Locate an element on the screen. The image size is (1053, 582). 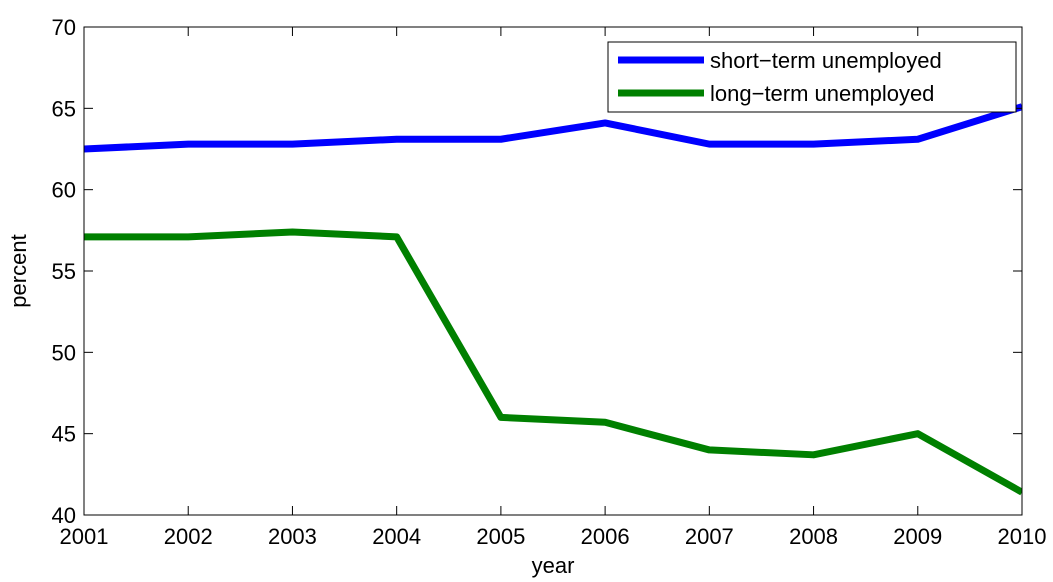
x-tick-label: 2005 is located at coordinates (500, 536).